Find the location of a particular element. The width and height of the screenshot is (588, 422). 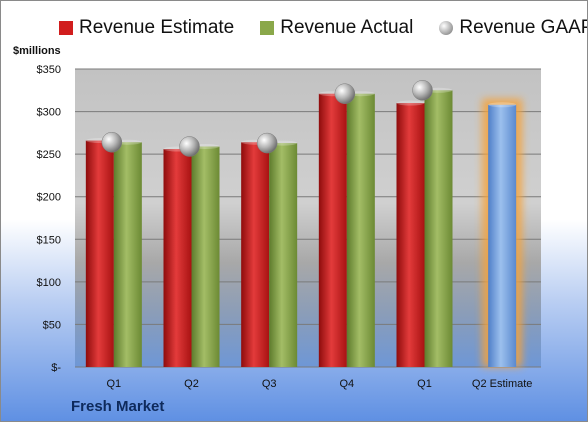

legend-swatch-sphere is located at coordinates (446, 28).